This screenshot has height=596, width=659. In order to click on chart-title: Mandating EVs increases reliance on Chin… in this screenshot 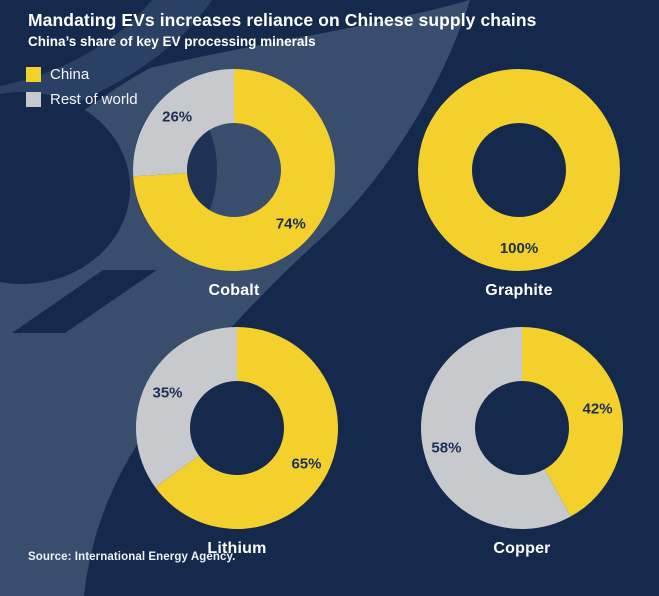, I will do `click(282, 20)`.